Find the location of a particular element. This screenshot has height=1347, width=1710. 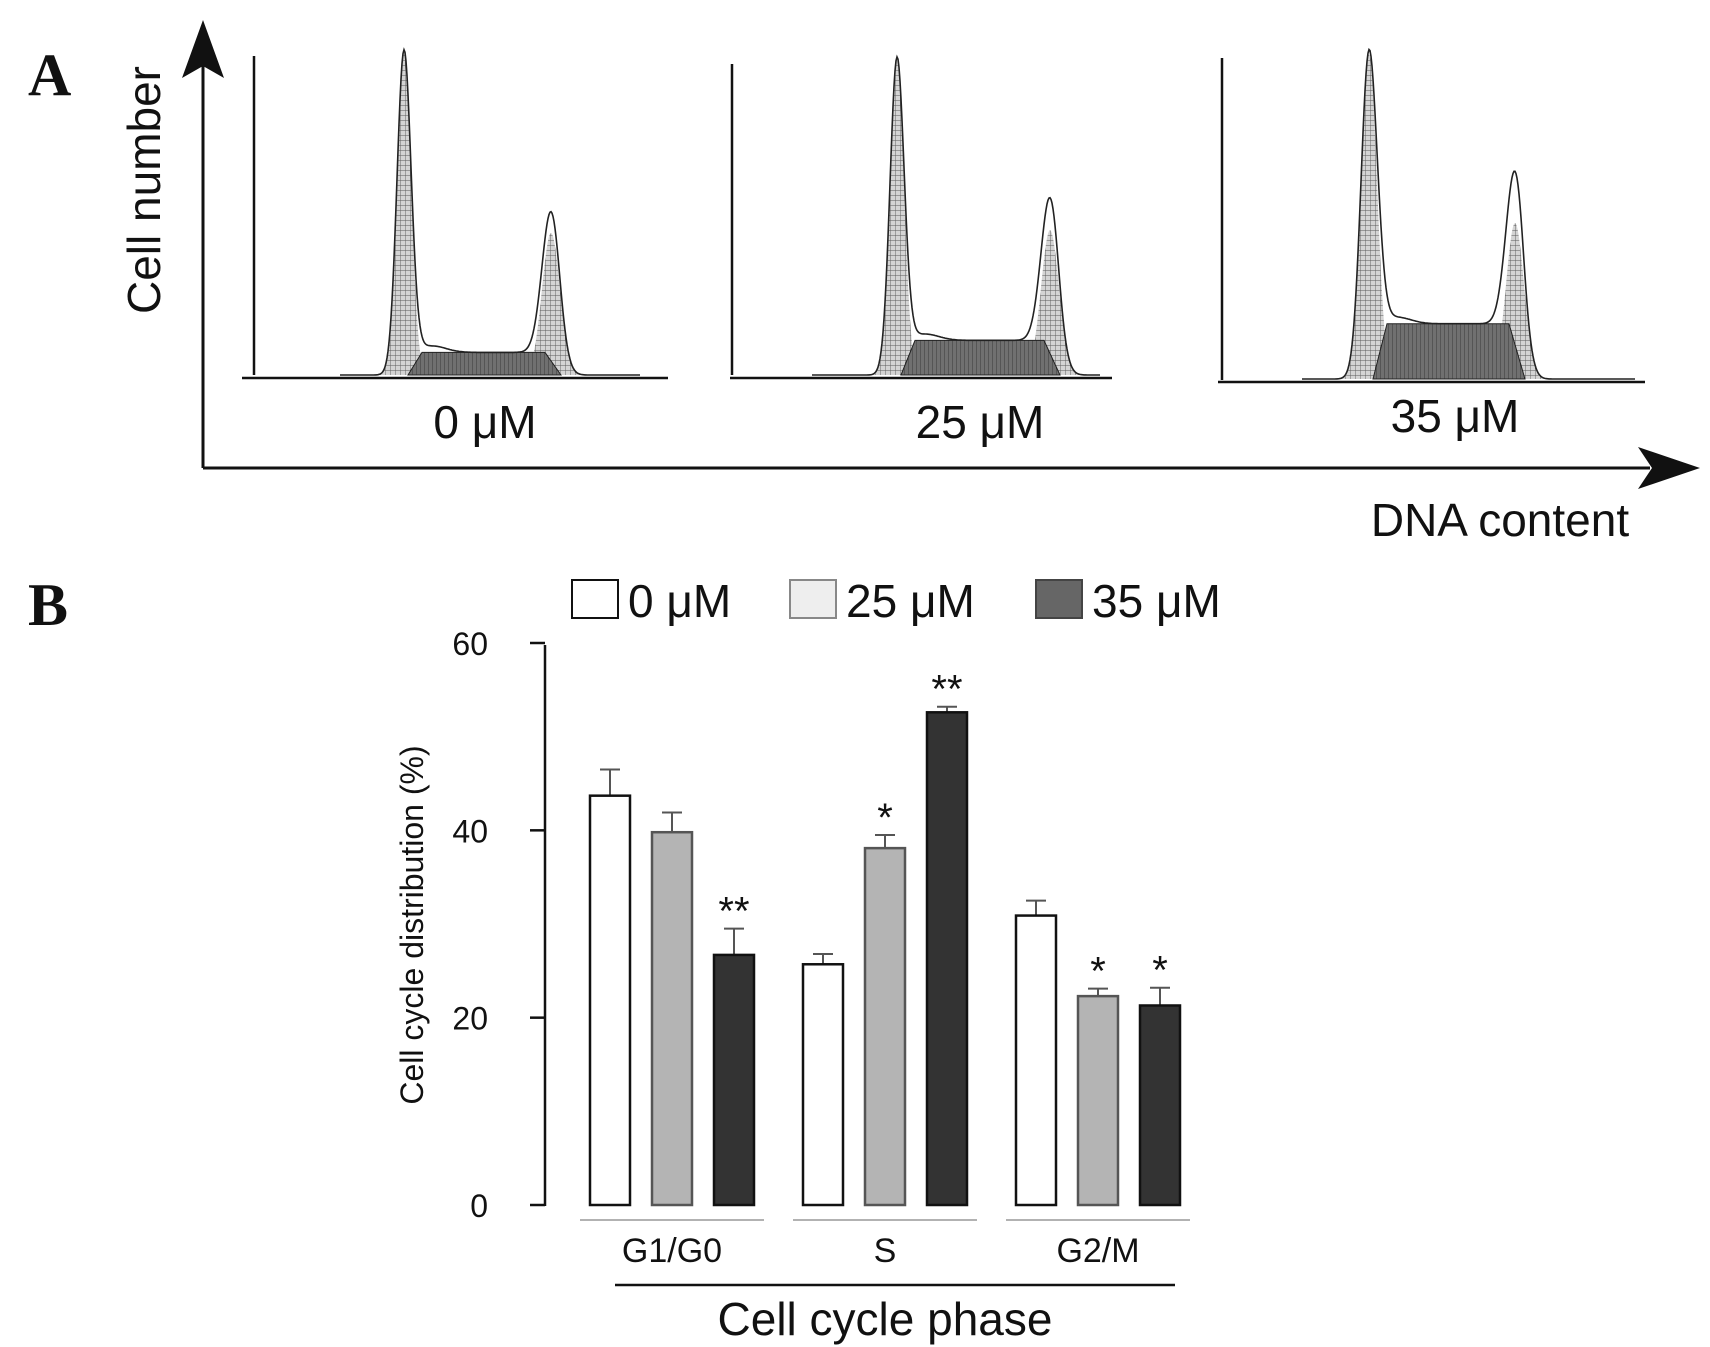

y-tick-label: 0 is located at coordinates (479, 1206).